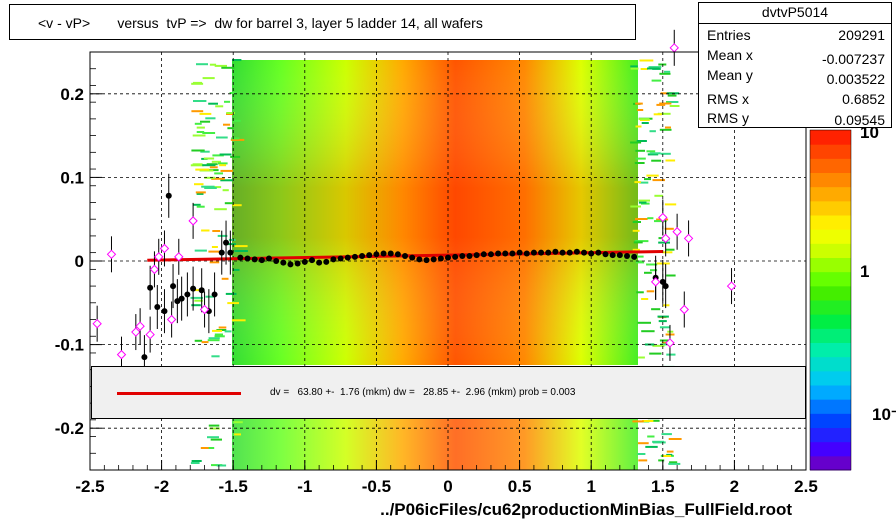 This screenshot has width=896, height=524. Describe the element at coordinates (72, 94) in the screenshot. I see `y-tick-label: 0.2` at that location.